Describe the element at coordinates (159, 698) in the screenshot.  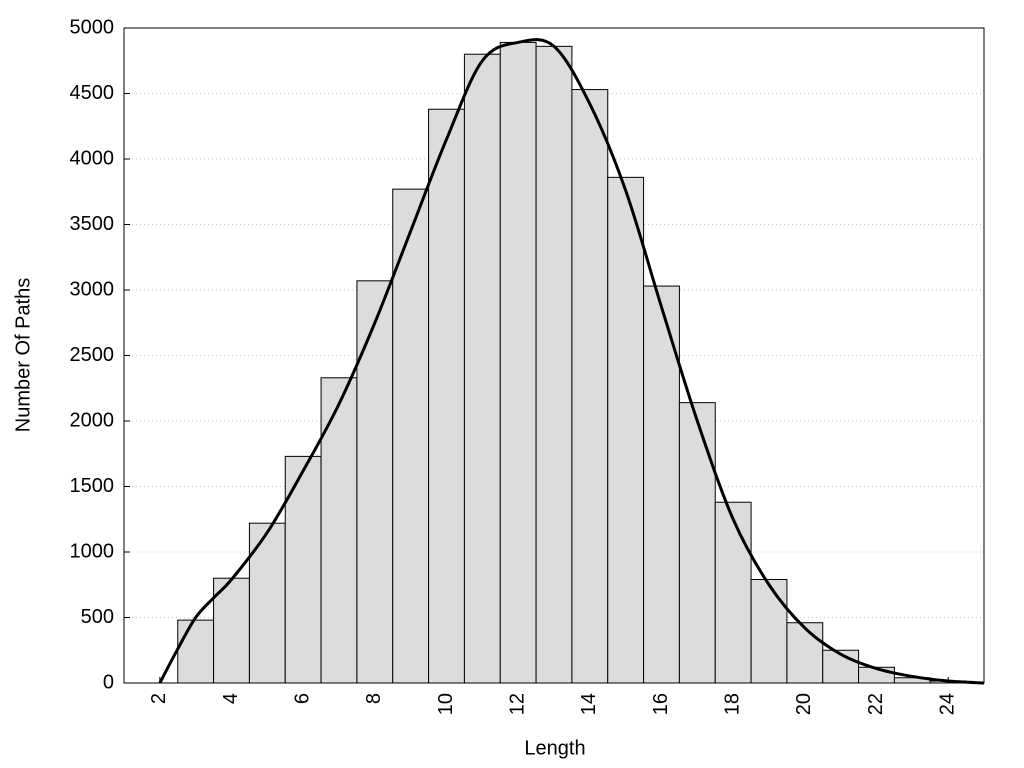
I see `x-tick-label: 2` at that location.